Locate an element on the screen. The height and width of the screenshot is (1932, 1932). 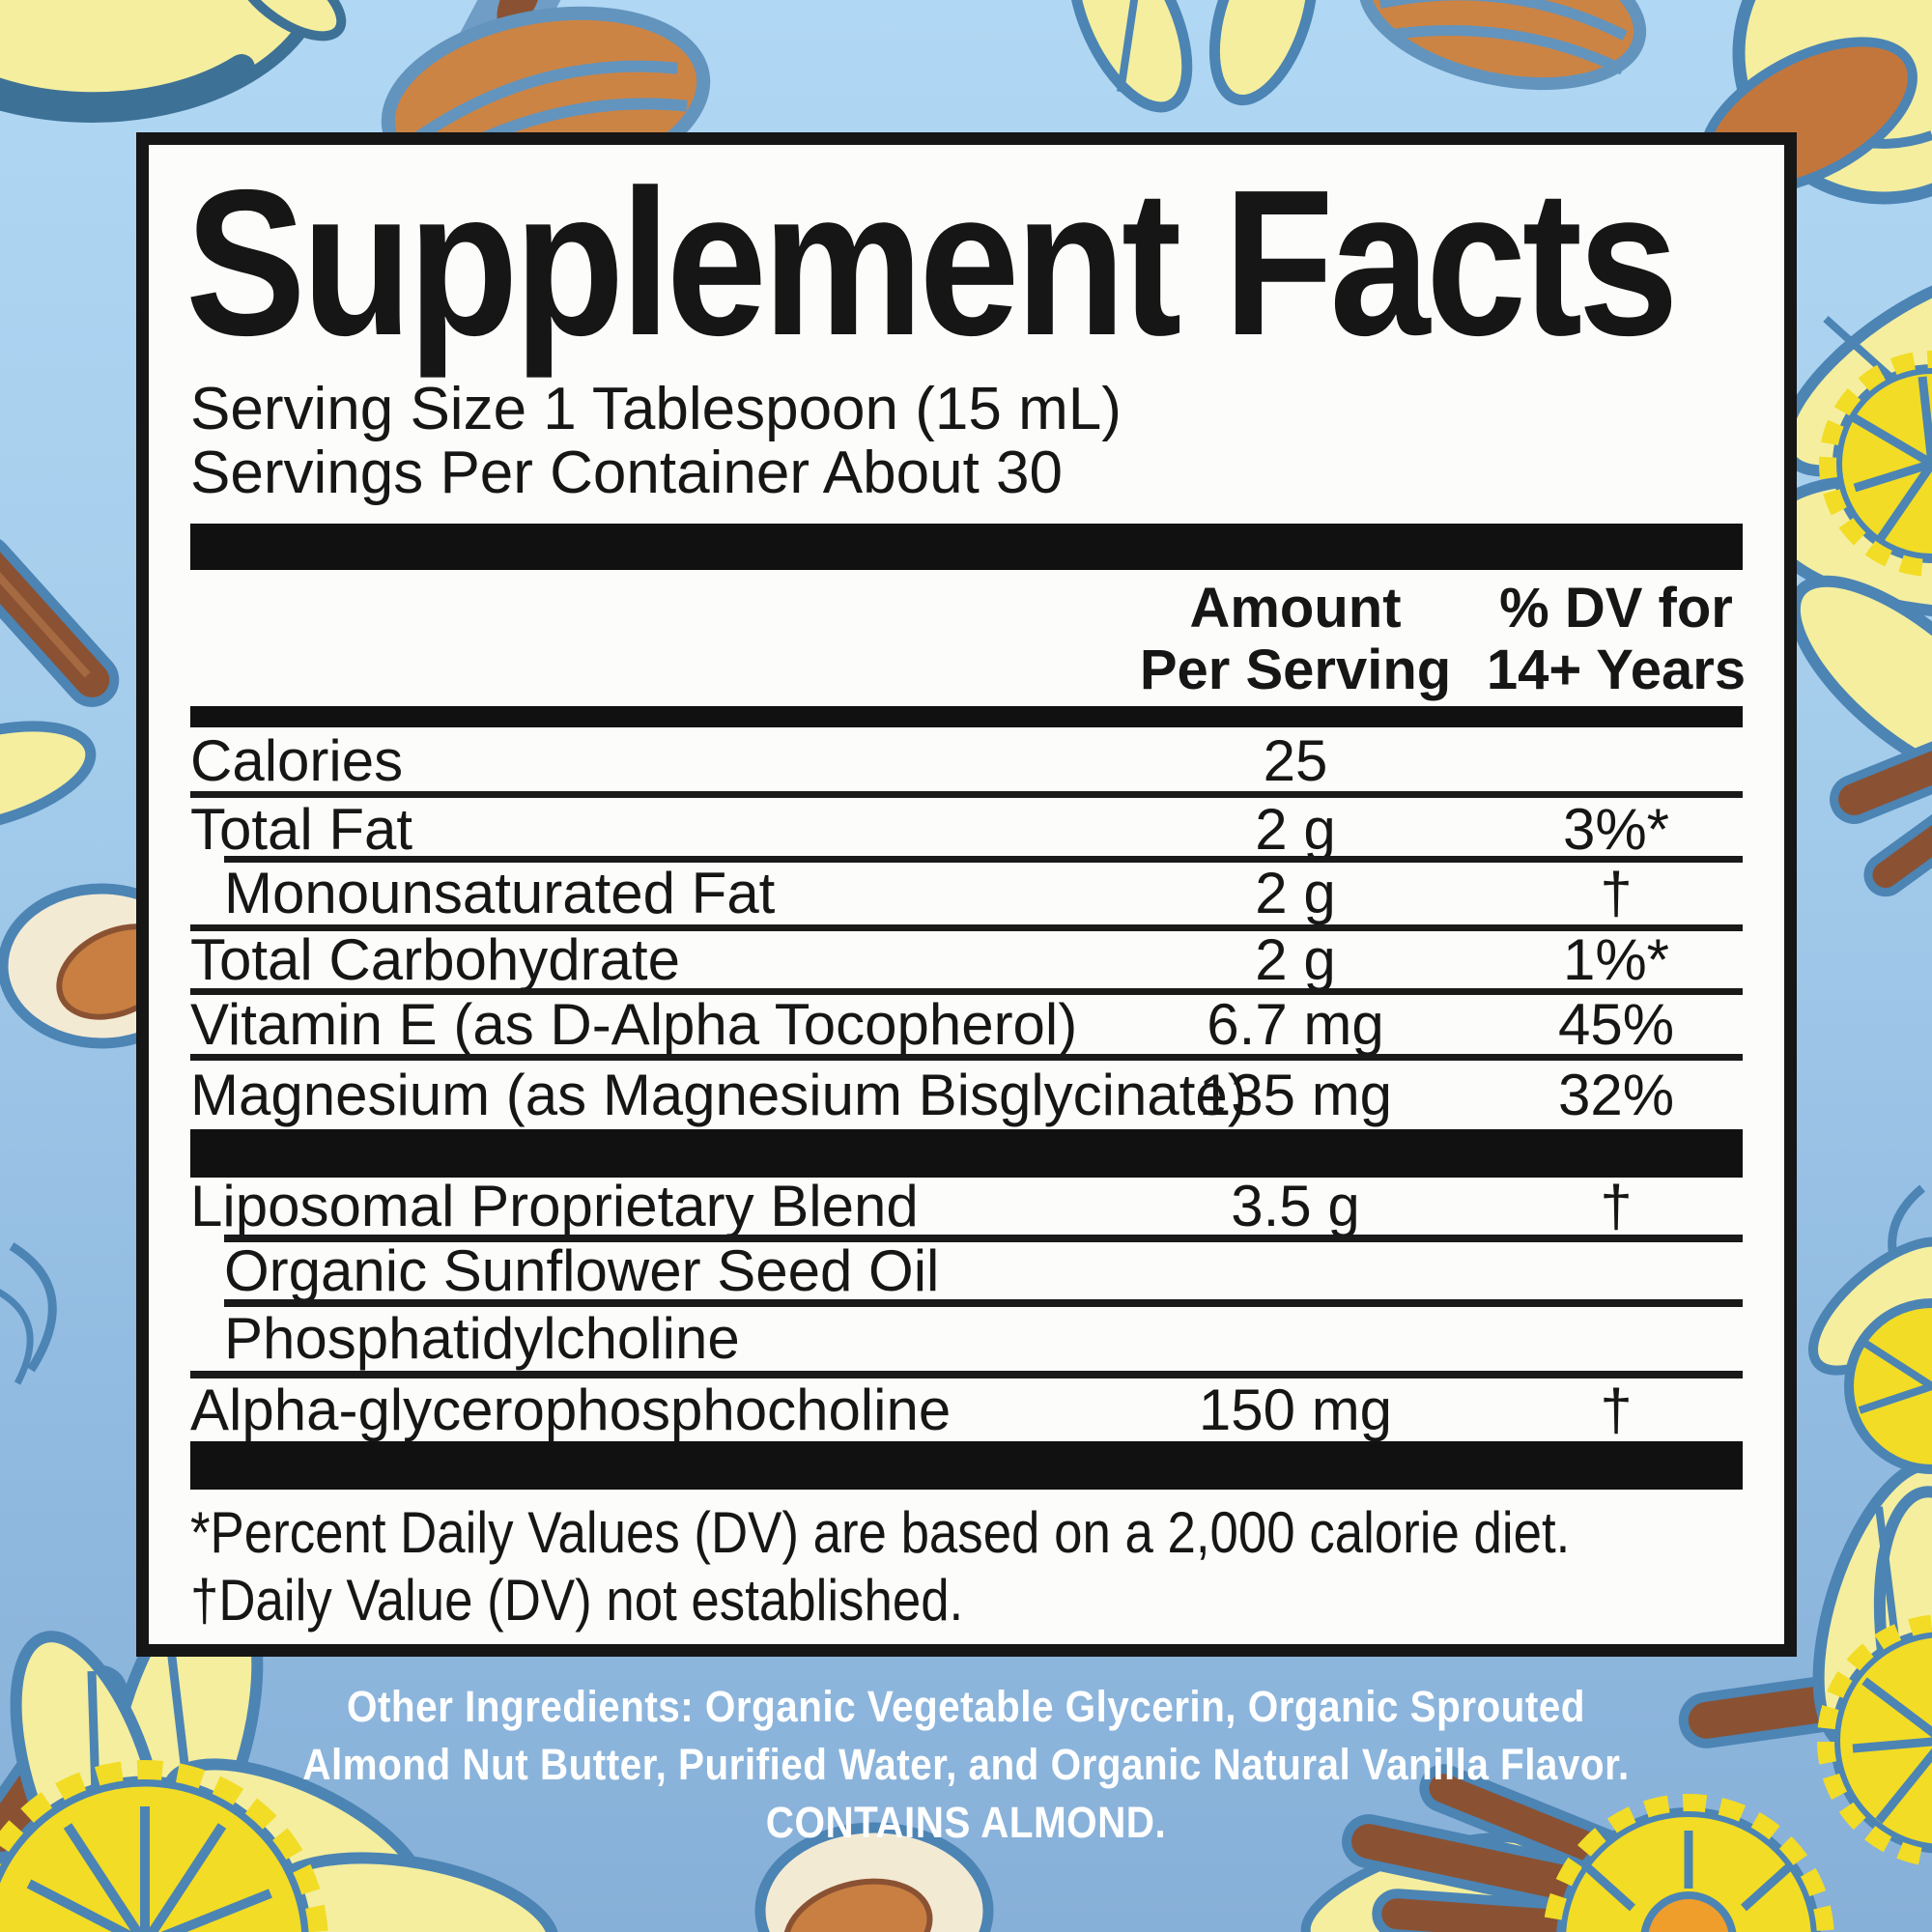
table-row-liposomal-blend: Liposomal Proprietary Blend 3.5 g † is located at coordinates (911, 1206).